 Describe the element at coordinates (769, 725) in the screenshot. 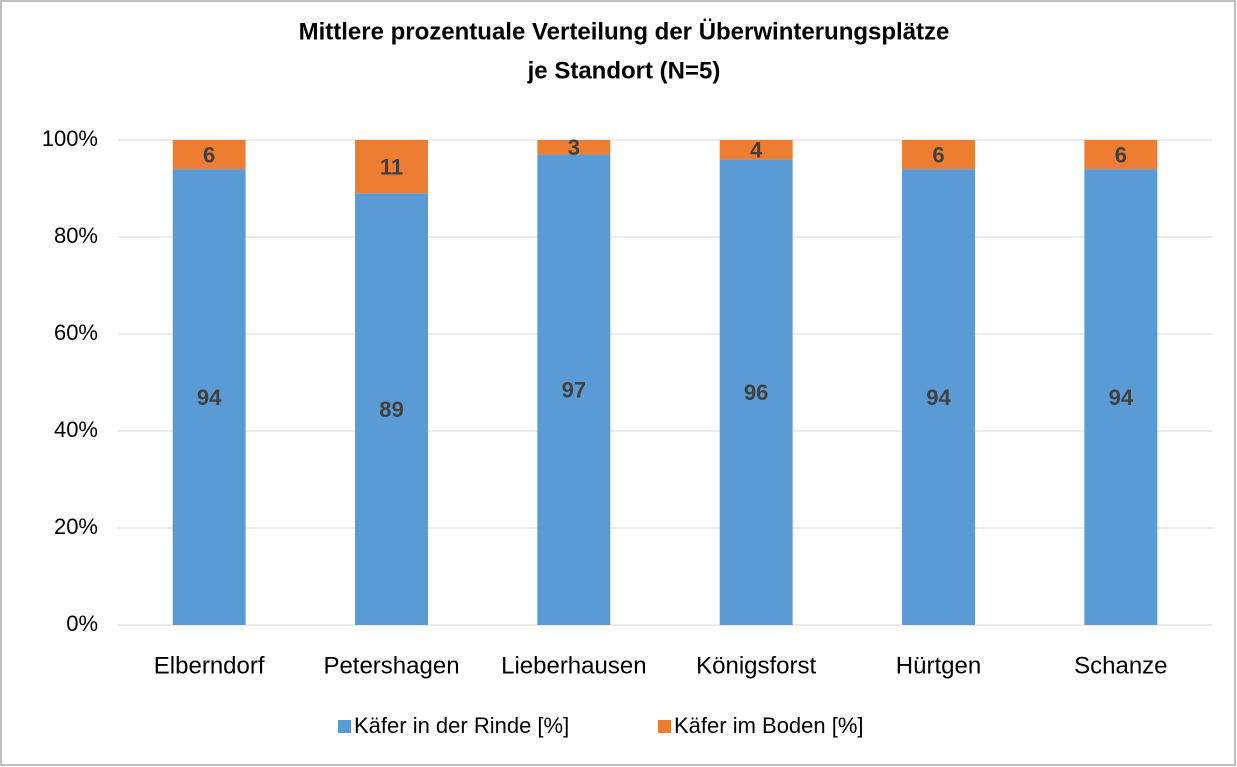

I see `legend-label: Käfer im Boden [%]` at that location.